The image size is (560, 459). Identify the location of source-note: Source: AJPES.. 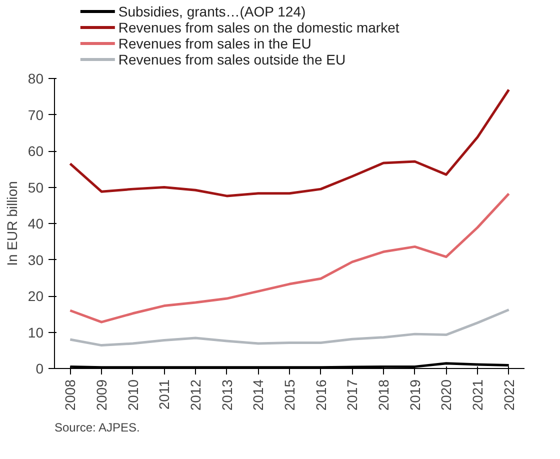
(97, 427).